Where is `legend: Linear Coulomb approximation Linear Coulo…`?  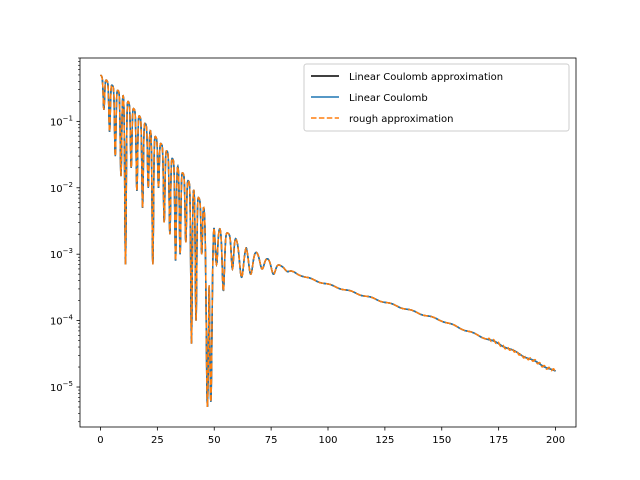
legend: Linear Coulomb approximation Linear Coulo… is located at coordinates (436, 97).